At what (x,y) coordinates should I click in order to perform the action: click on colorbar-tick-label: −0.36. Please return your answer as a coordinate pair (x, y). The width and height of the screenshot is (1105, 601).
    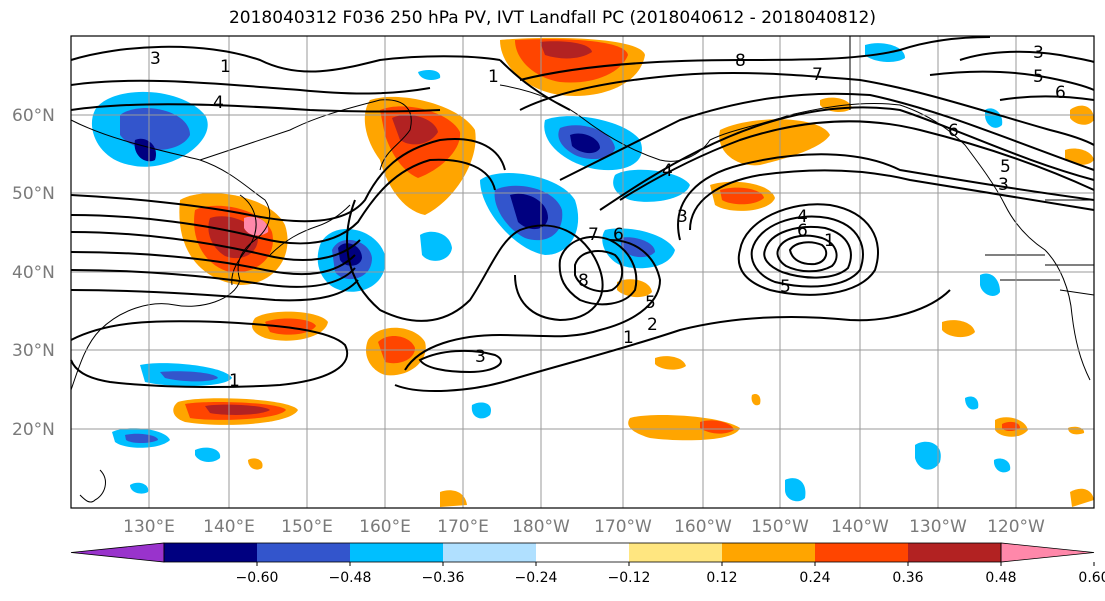
    Looking at the image, I should click on (443, 578).